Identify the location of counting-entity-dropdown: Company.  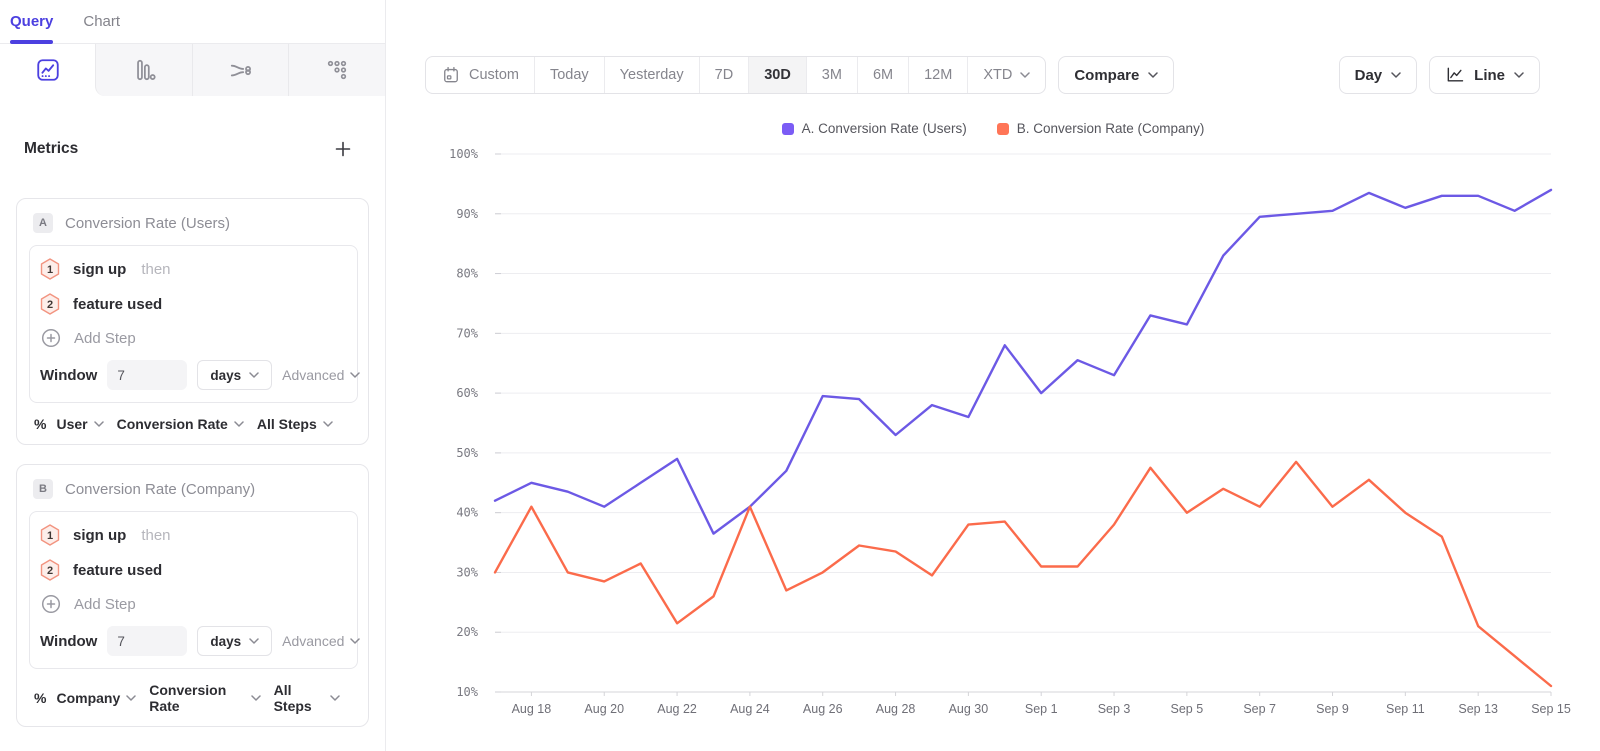
(96, 698).